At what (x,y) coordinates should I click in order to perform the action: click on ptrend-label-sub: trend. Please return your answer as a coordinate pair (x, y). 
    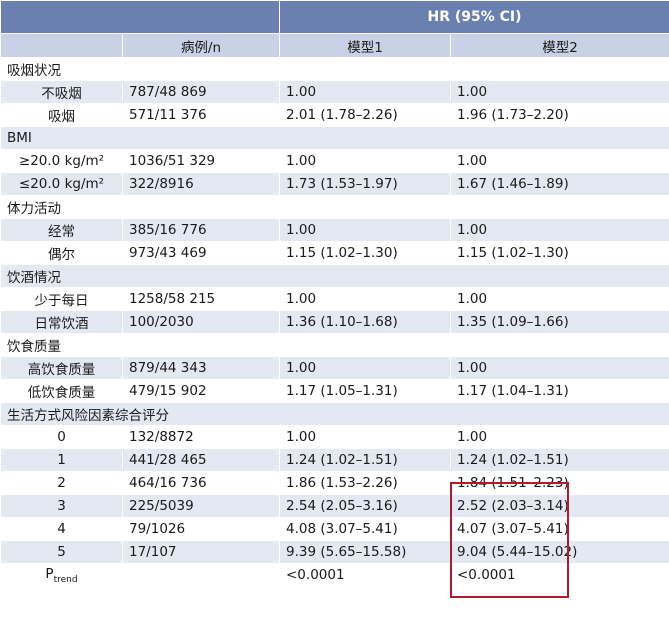
    Looking at the image, I should click on (65, 579).